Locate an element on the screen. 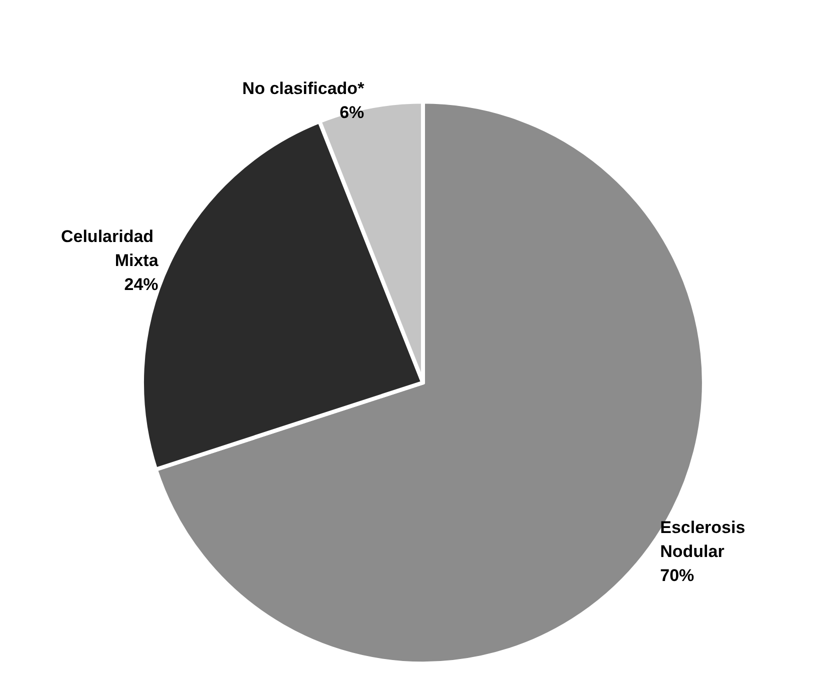  slice-label: Celularidad Mixta is located at coordinates (109, 248).